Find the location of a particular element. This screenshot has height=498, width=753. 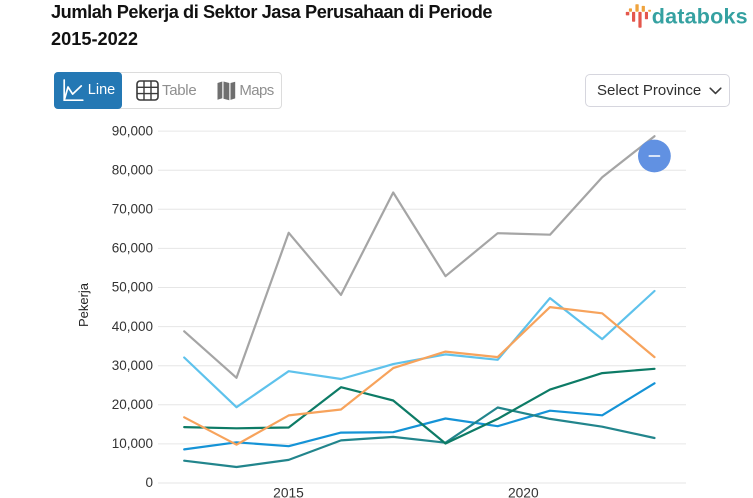

svg-text: 20,000 is located at coordinates (132, 404).